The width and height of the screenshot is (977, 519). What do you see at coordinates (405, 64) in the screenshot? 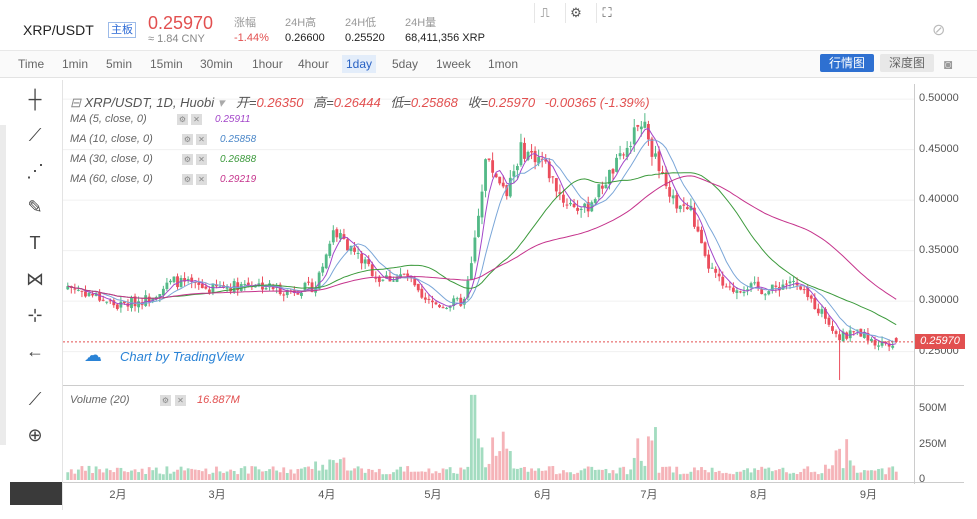
I see `timeframe-5day: 5day` at bounding box center [405, 64].